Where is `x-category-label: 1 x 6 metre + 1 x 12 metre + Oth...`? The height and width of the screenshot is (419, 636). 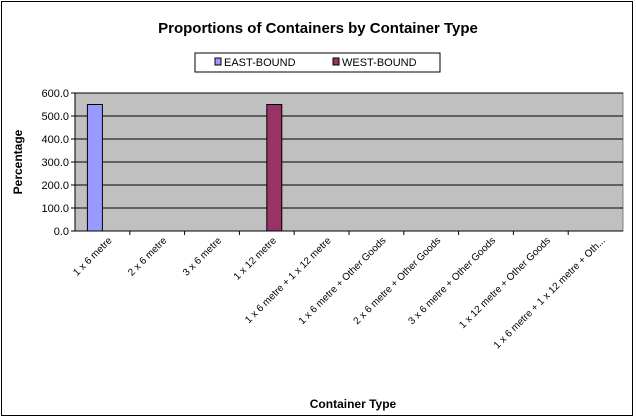
x-category-label: 1 x 6 metre + 1 x 12 metre + Oth... is located at coordinates (550, 293).